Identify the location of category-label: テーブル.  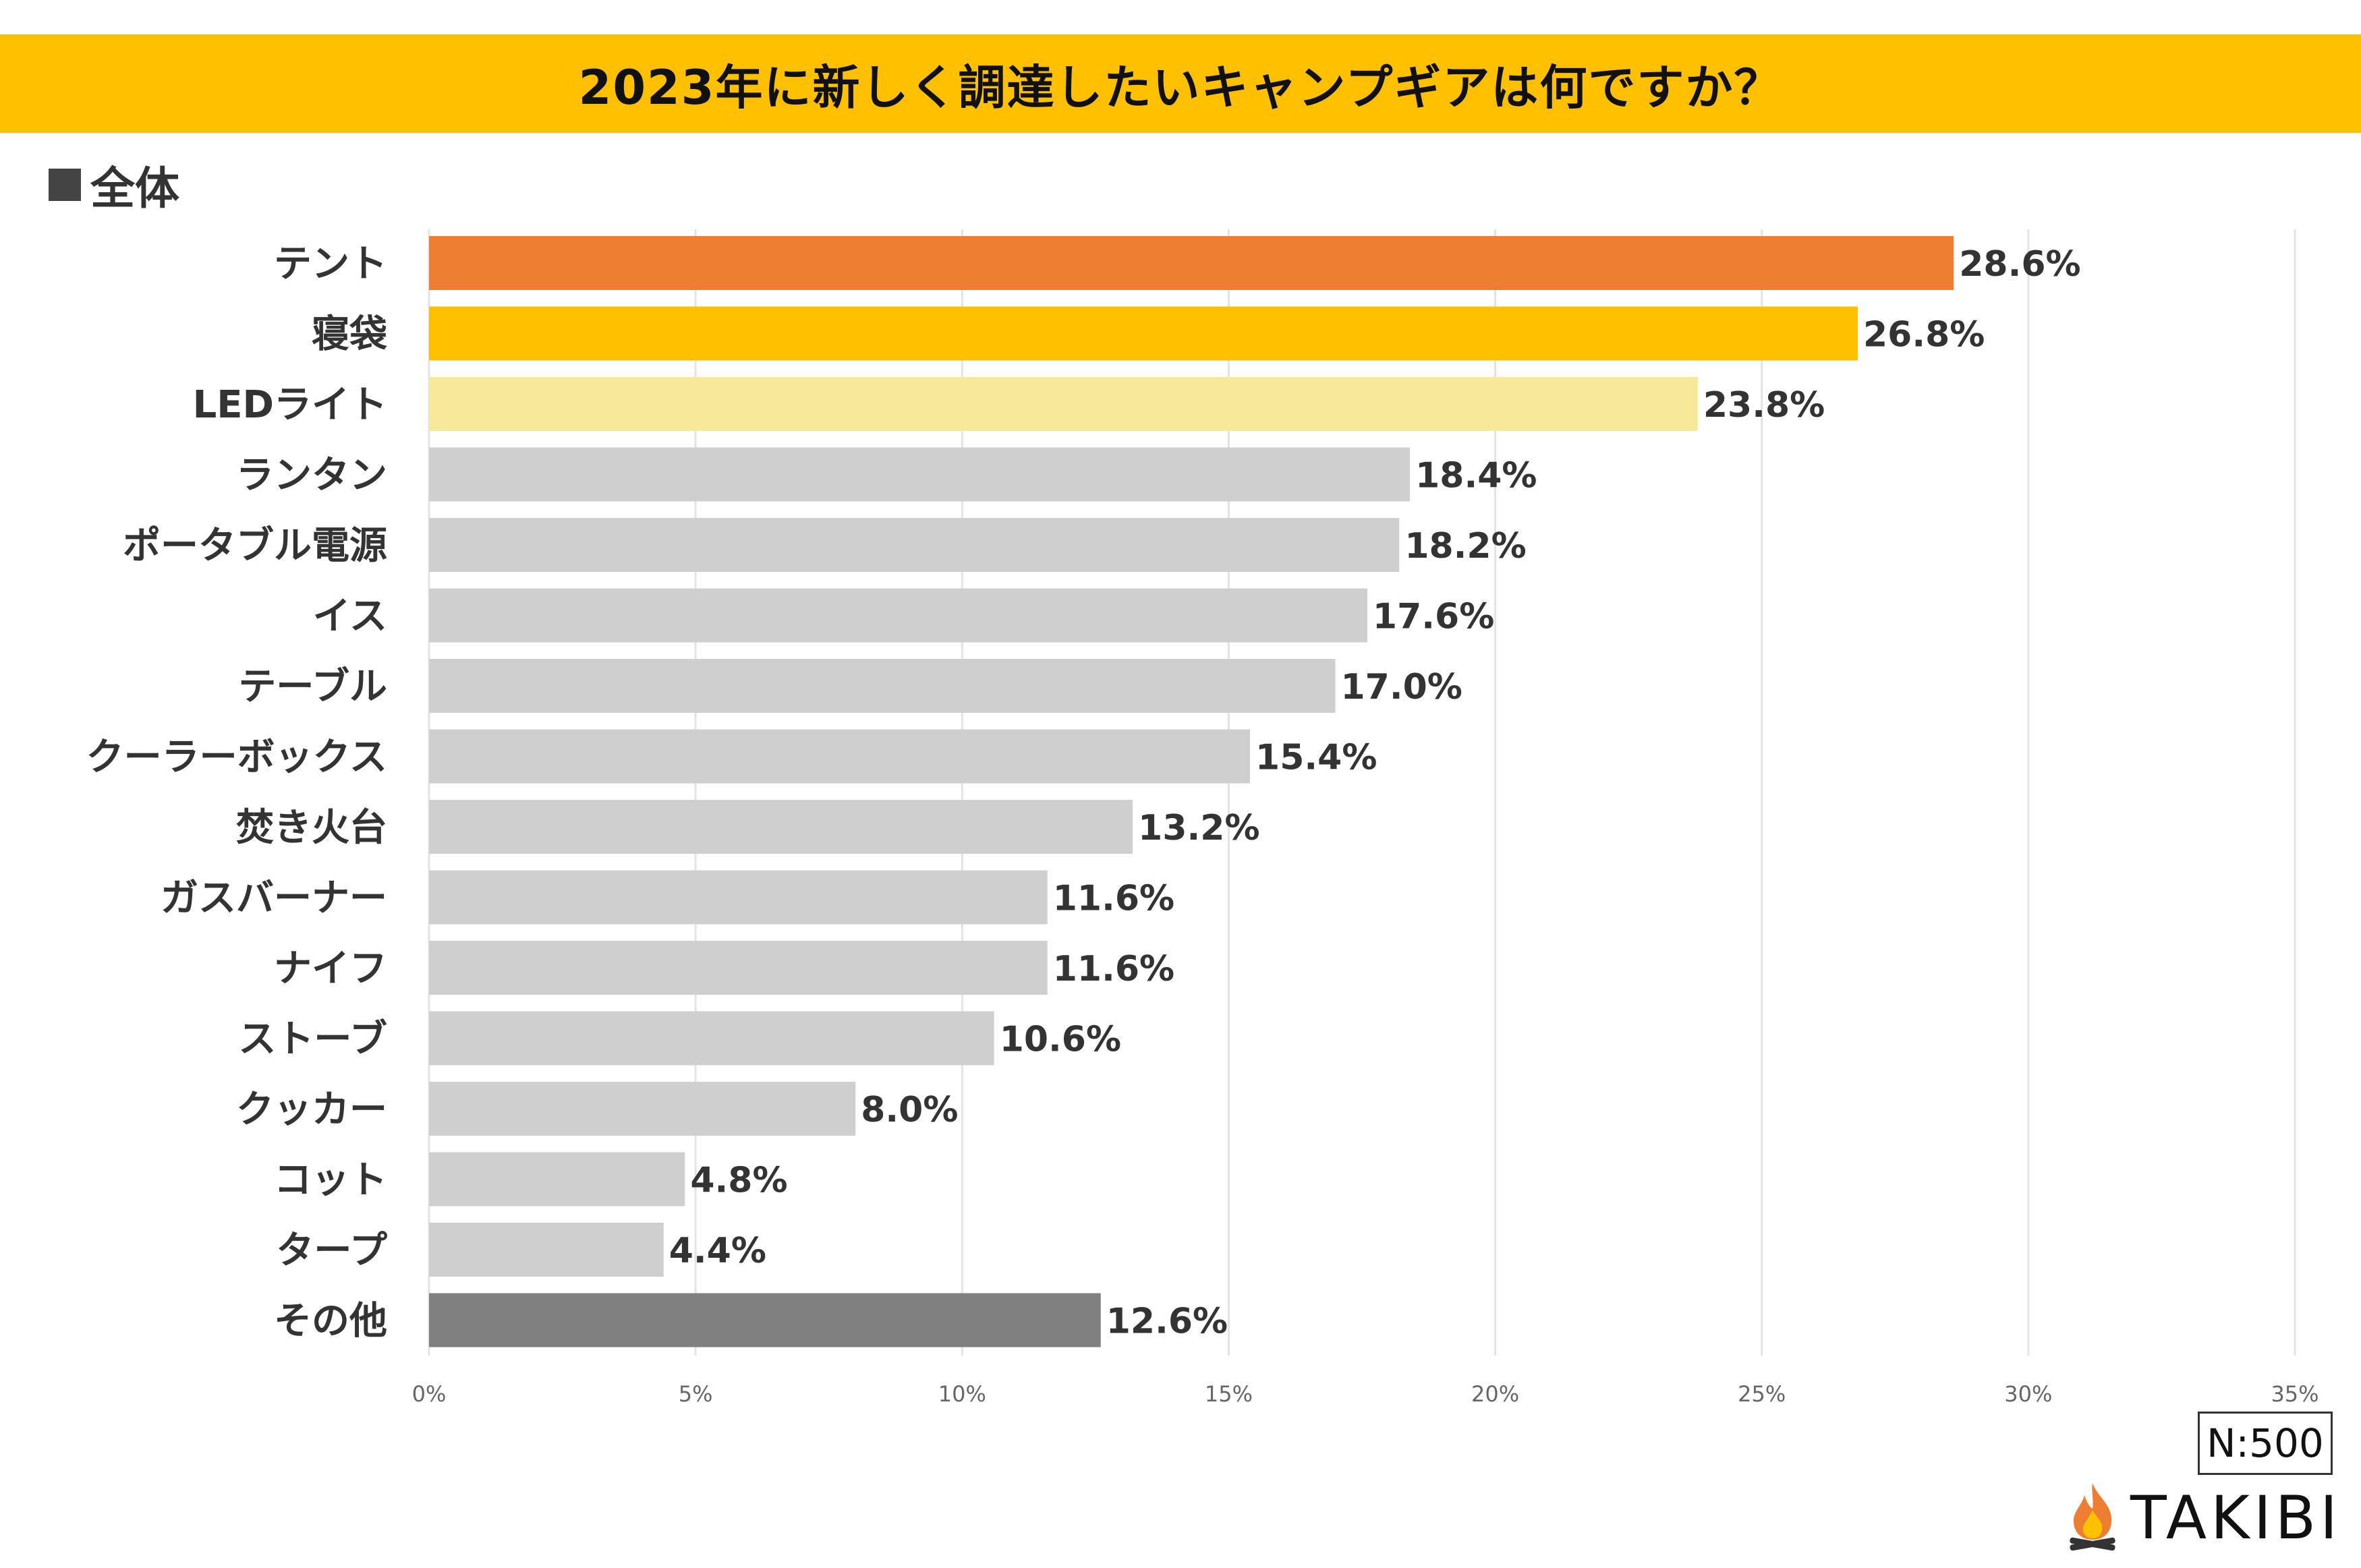
(313, 687).